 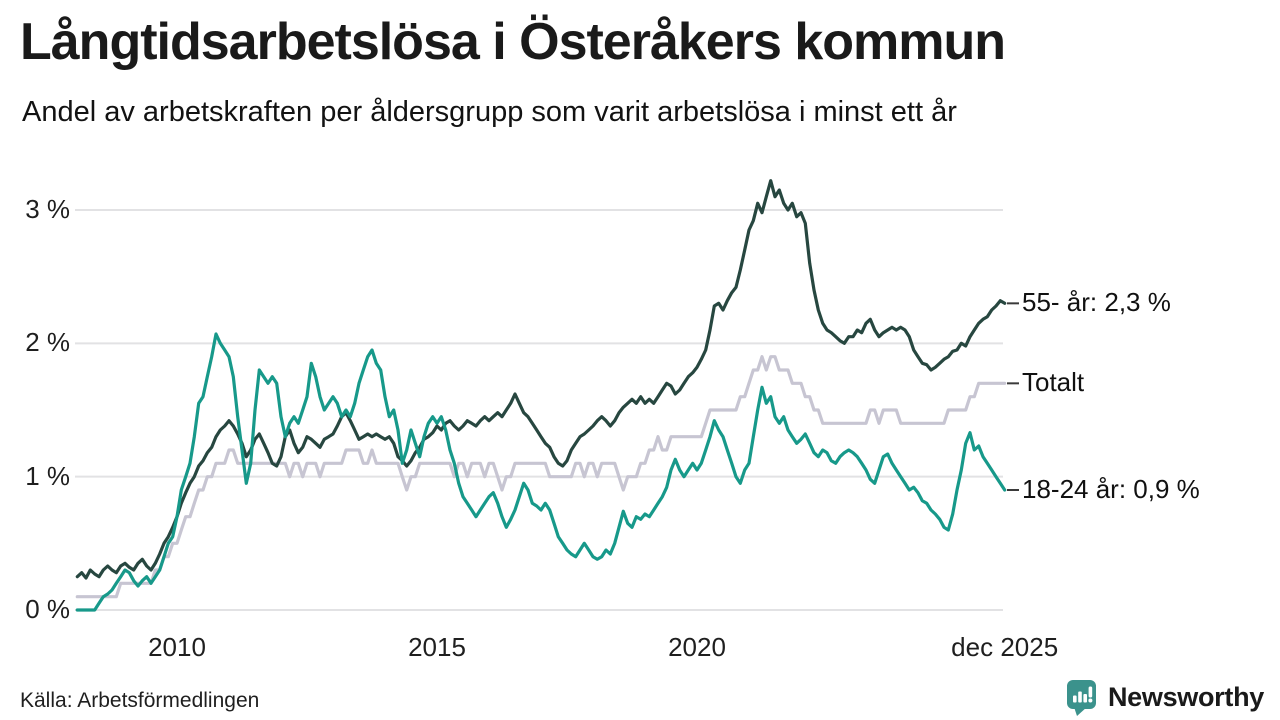 I want to click on x-axis-tick-label: 2010, so click(x=177, y=647).